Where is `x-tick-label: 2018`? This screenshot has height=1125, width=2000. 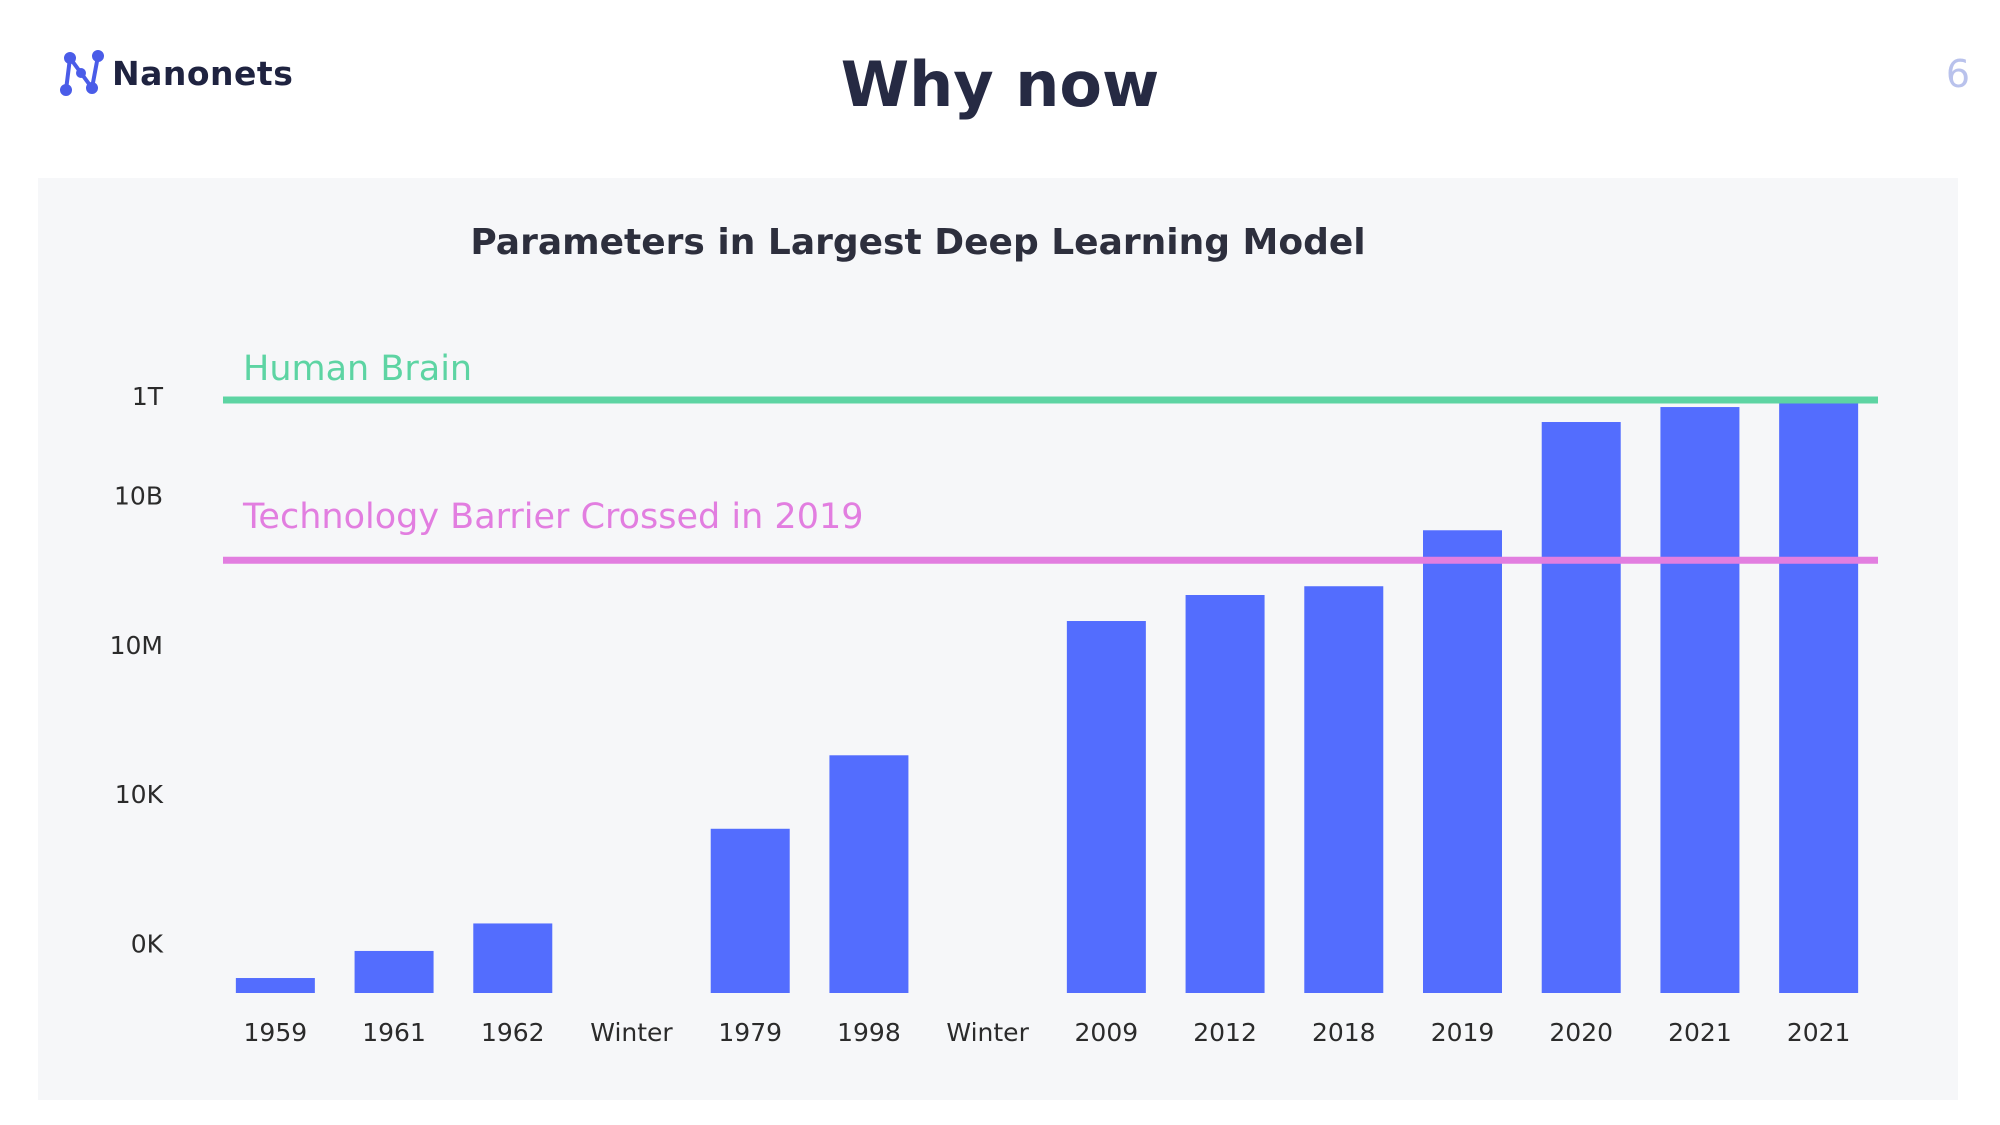
x-tick-label: 2018 is located at coordinates (1344, 1032).